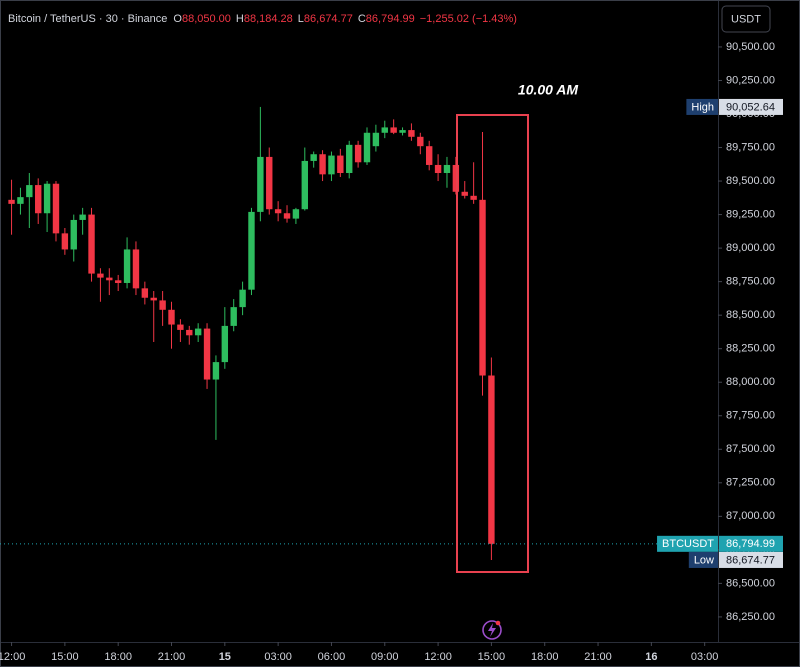 This screenshot has height=667, width=800. I want to click on price-tag-value: 86,674.77, so click(750, 560).